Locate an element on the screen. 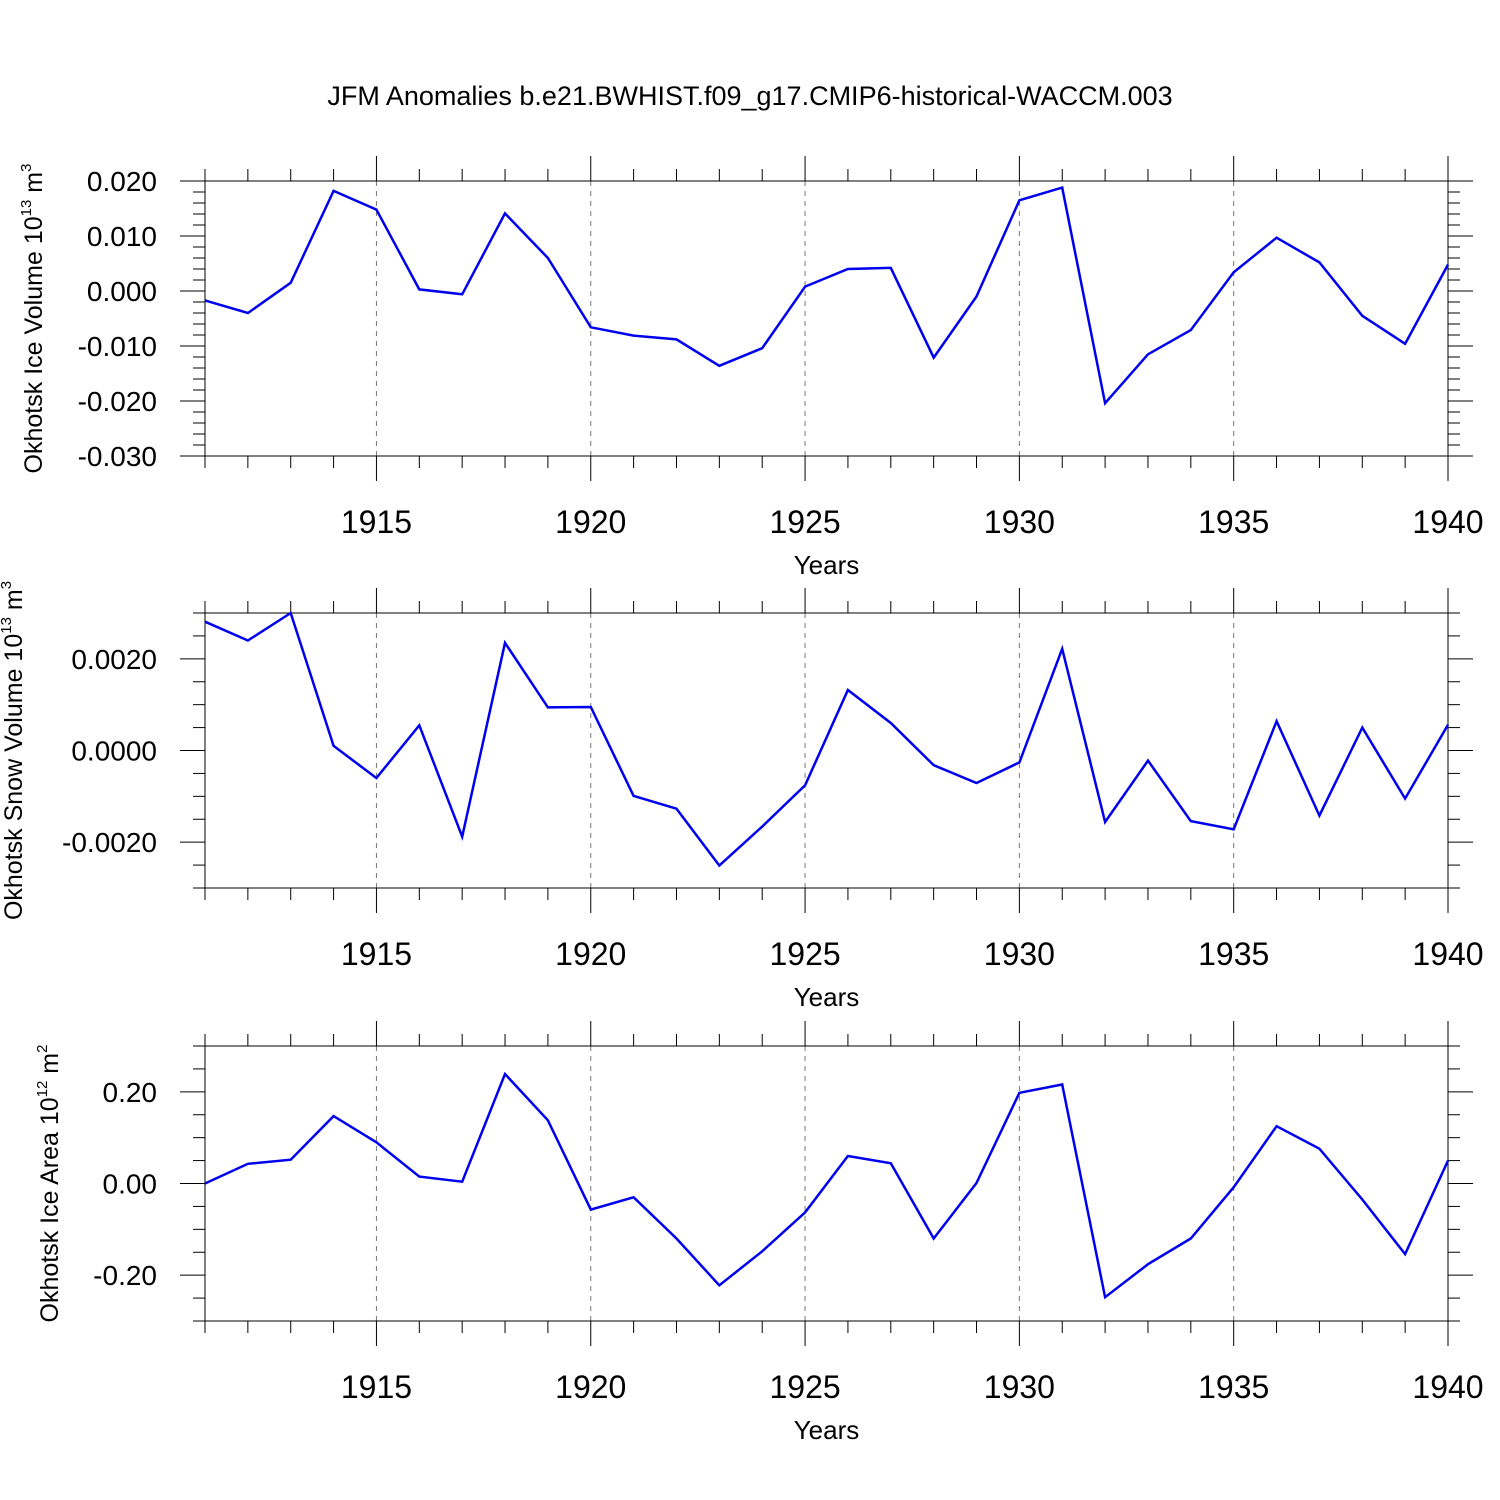 The height and width of the screenshot is (1500, 1500). y-axis-label: Okhotsk Ice Volume 1013 m3 is located at coordinates (33, 319).